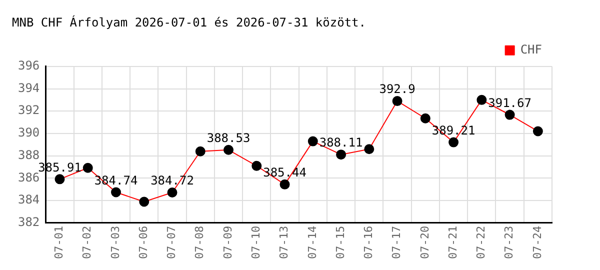  Describe the element at coordinates (29, 222) in the screenshot. I see `y-tick-label: 382` at that location.